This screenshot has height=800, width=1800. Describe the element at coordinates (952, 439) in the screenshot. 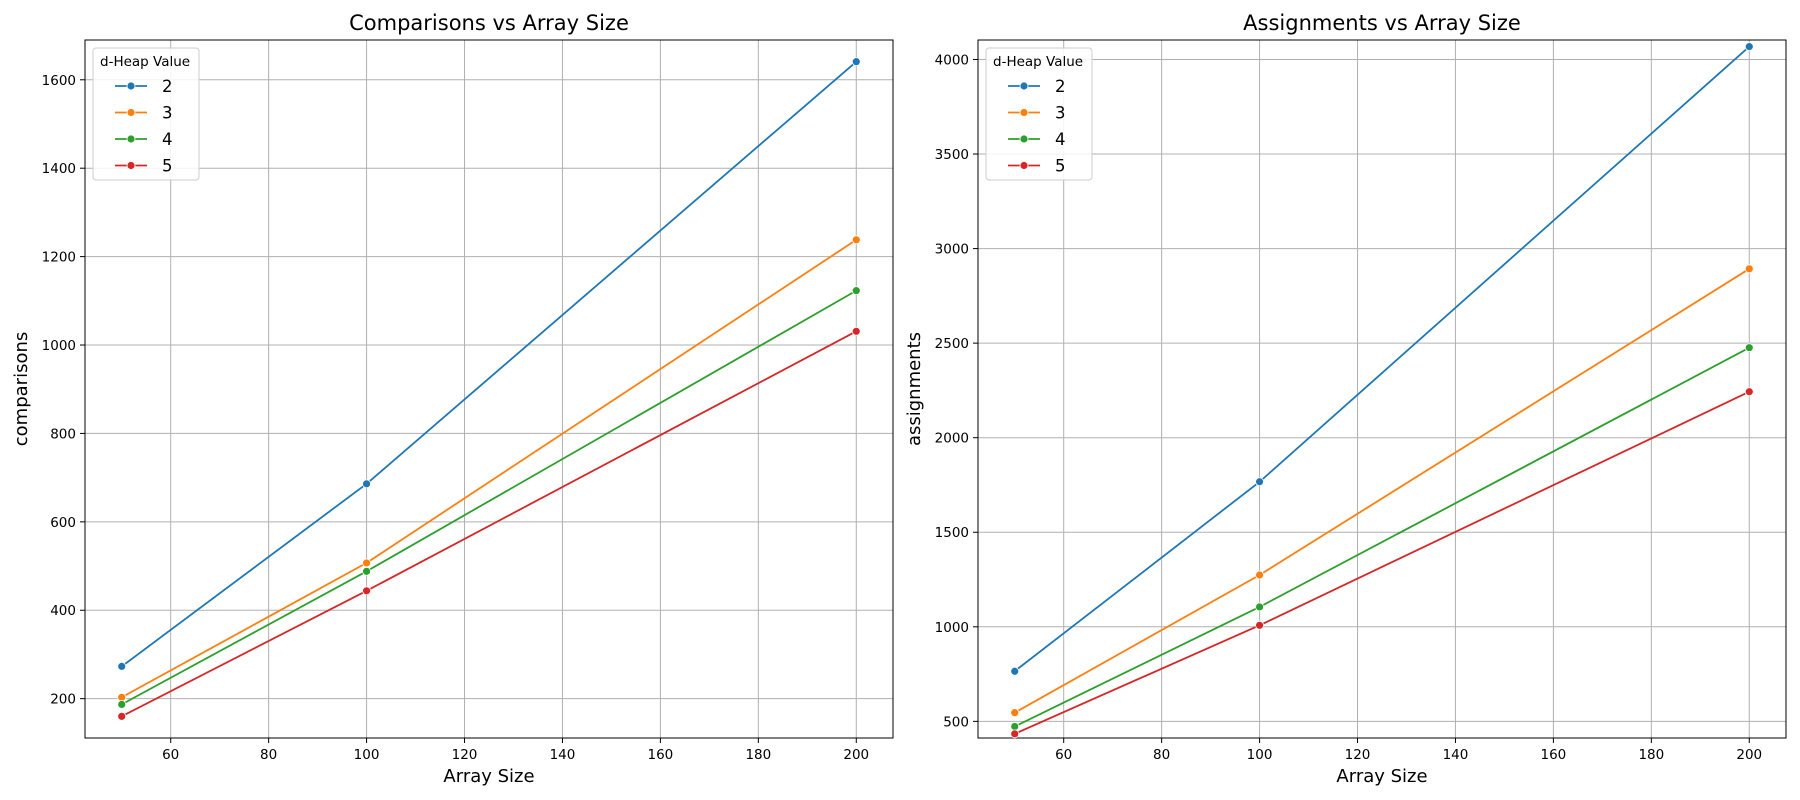

I see `y-tick-label: 2000` at that location.